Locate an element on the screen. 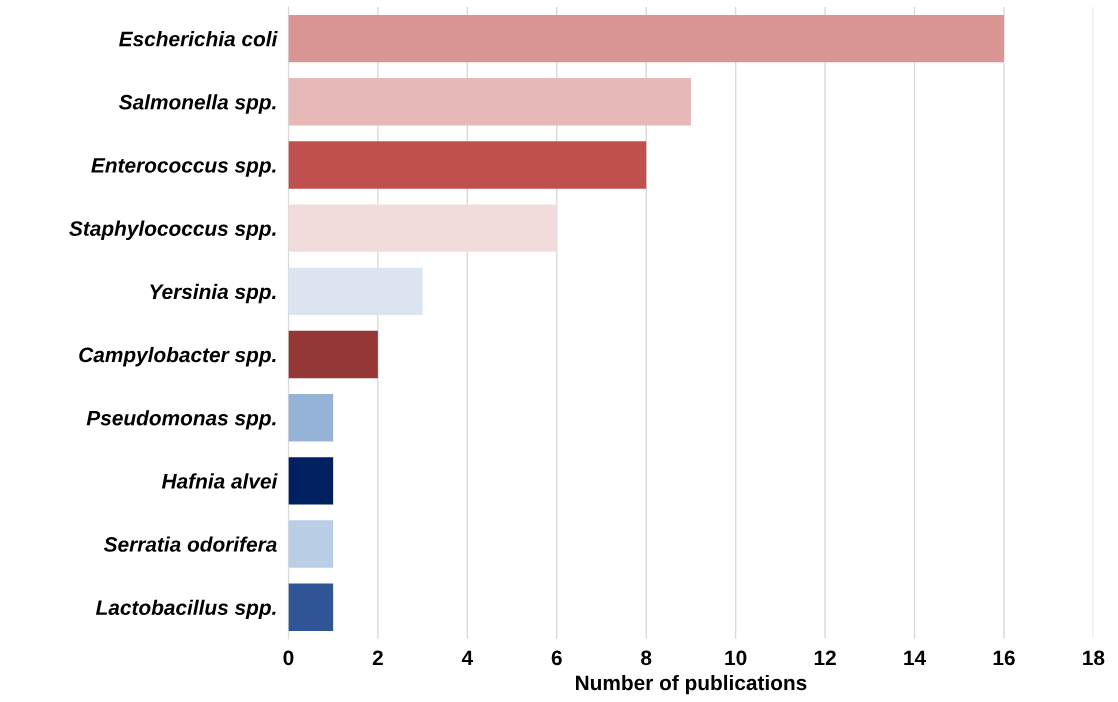 The width and height of the screenshot is (1118, 702). x-tick-label: 18 is located at coordinates (1094, 658).